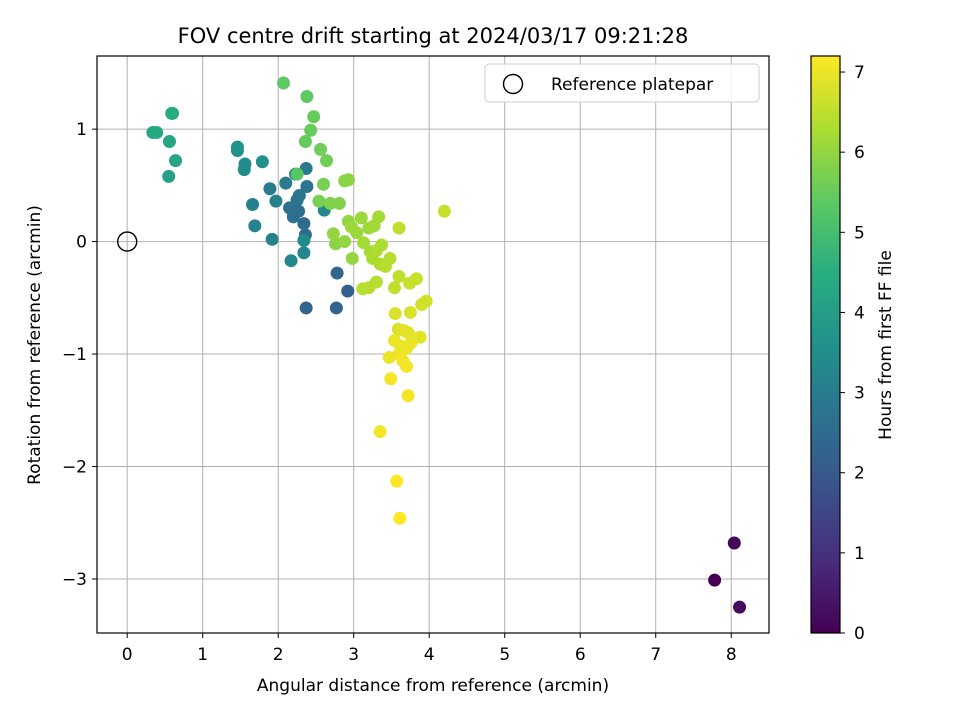  Describe the element at coordinates (35, 345) in the screenshot. I see `y-axis-title: Rotation from reference (arcmin)` at that location.